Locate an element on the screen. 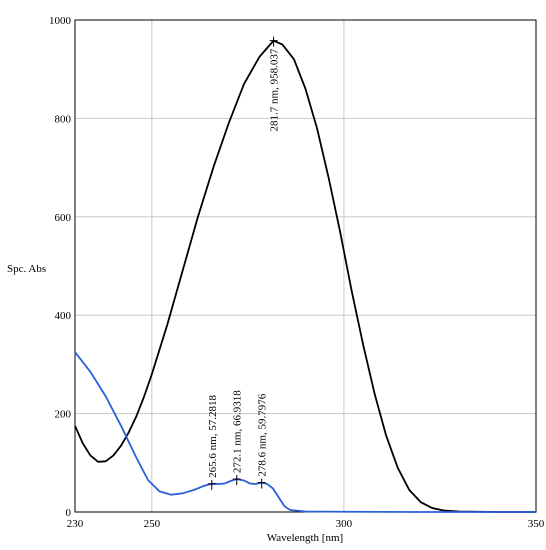  y-tick-label: 1000 is located at coordinates (60, 21).